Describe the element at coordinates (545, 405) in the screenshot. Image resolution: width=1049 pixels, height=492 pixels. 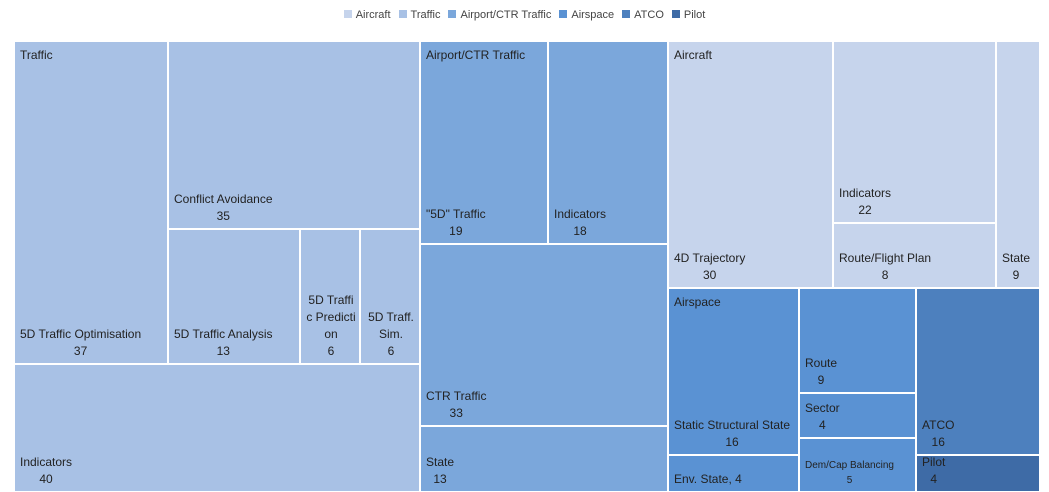
I see `leaf-label: CTR Traffic 33` at that location.